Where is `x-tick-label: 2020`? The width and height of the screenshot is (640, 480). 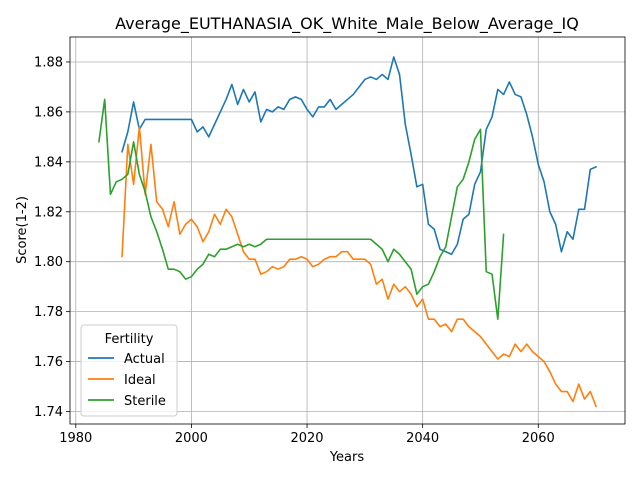 x-tick-label: 2020 is located at coordinates (306, 438).